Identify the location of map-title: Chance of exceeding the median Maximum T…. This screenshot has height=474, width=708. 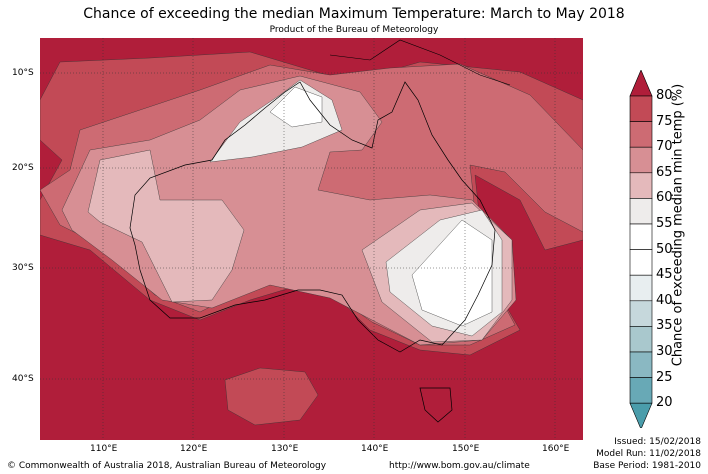
(354, 14).